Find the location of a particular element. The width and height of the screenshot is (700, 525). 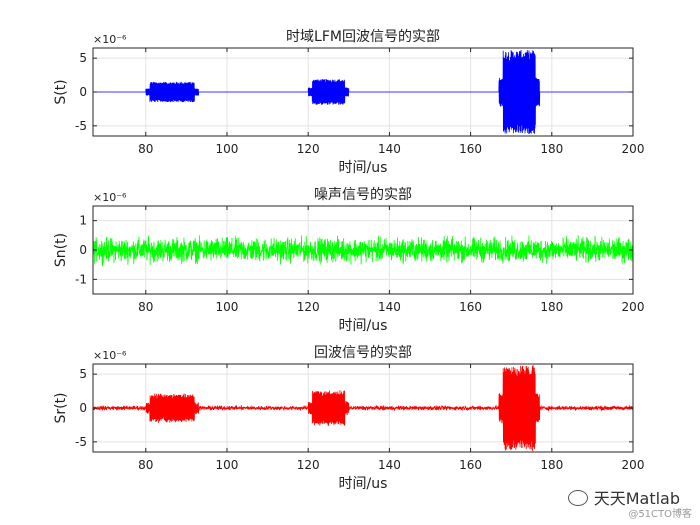

y-tick-label: 1 is located at coordinates (83, 221).